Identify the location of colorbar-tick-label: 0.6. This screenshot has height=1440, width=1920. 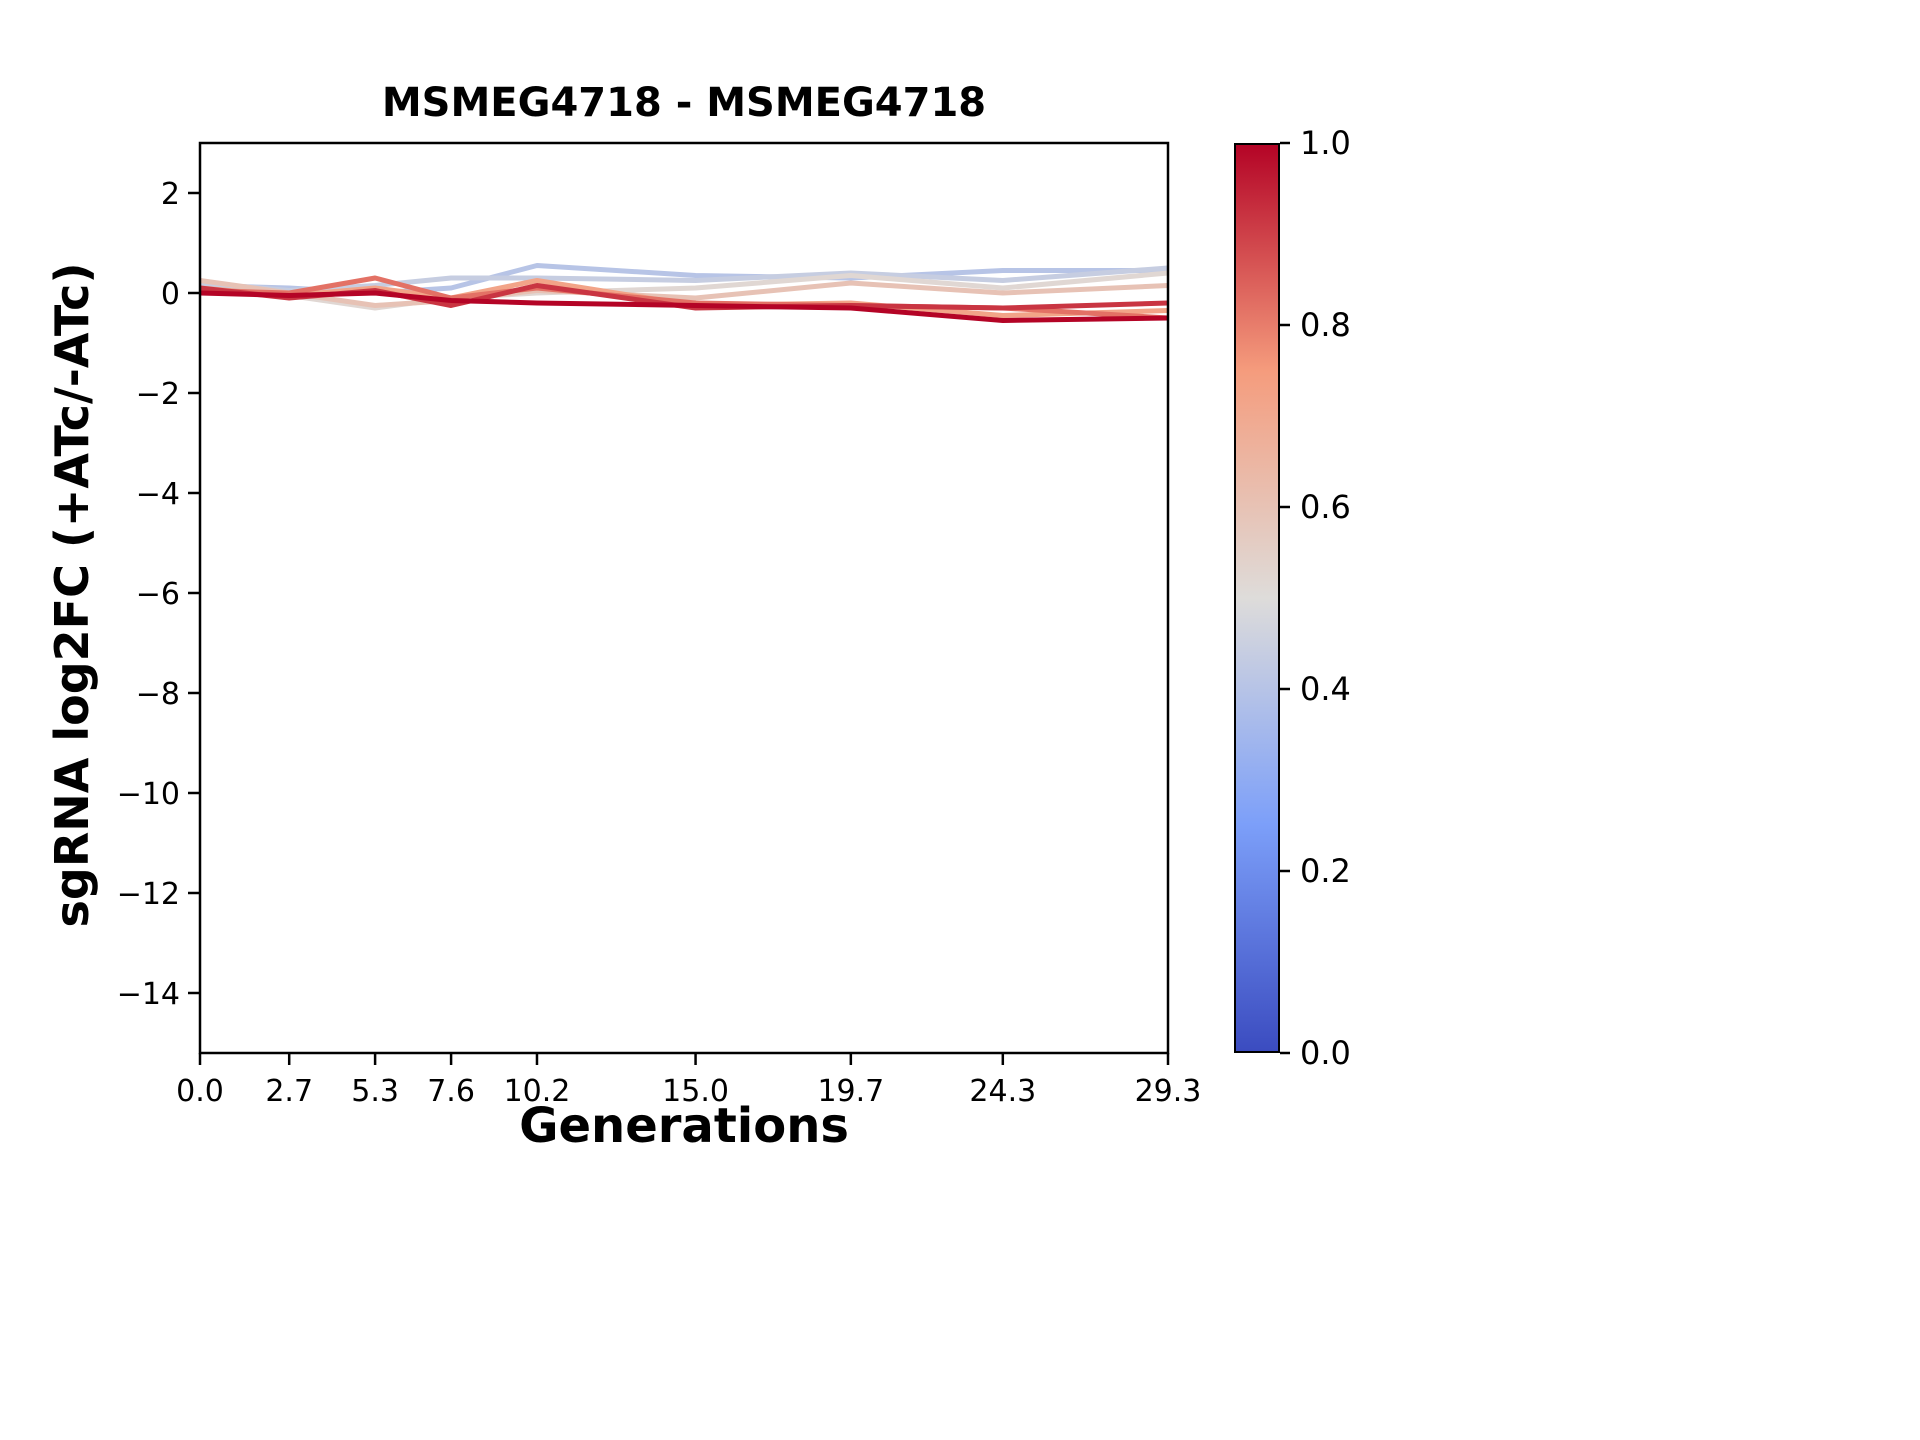
(1325, 507).